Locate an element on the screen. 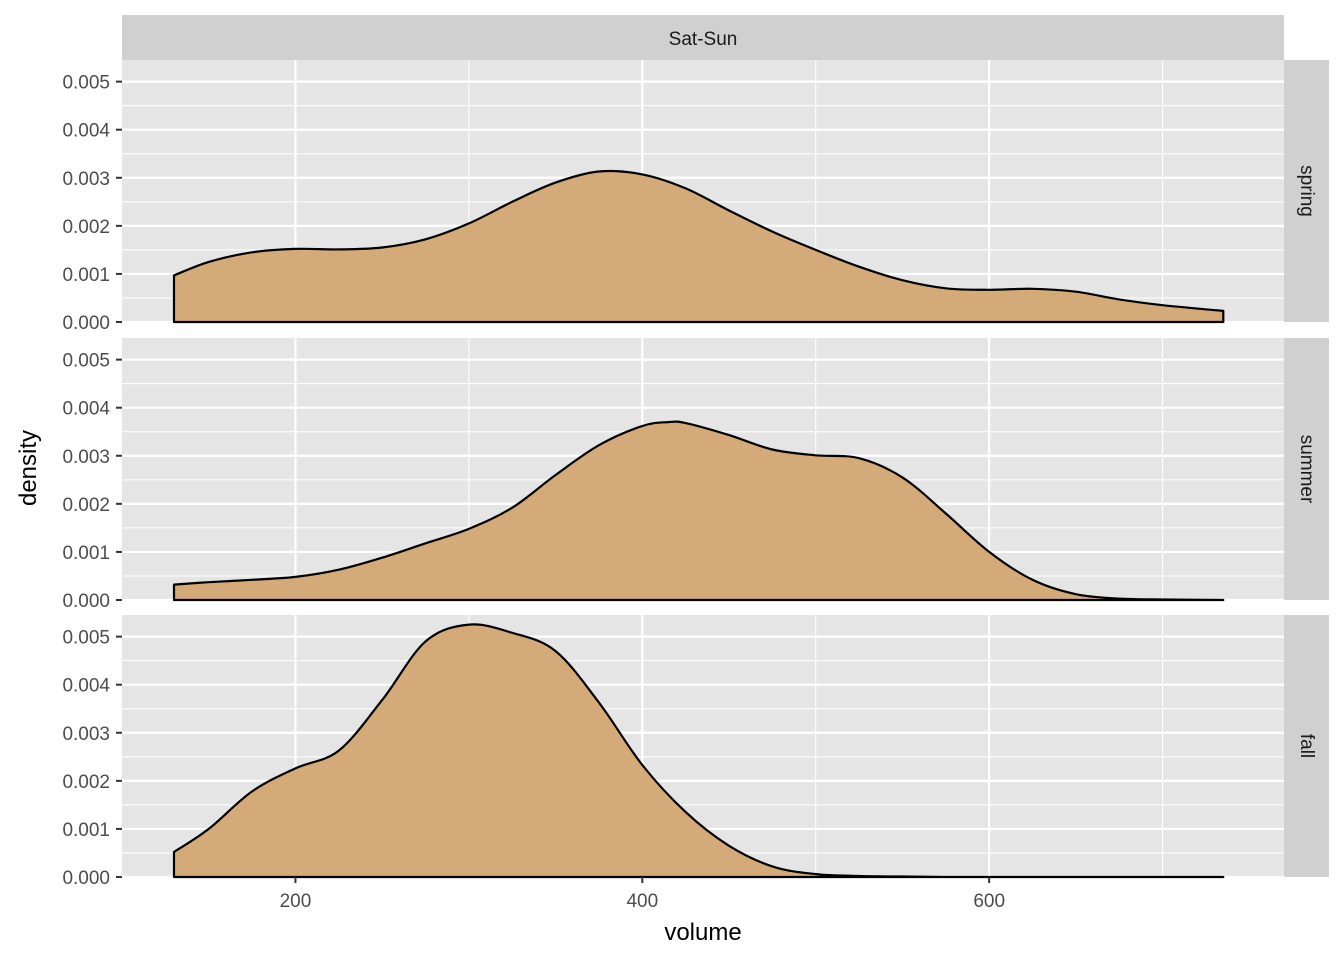  column-strip-background is located at coordinates (703, 37).